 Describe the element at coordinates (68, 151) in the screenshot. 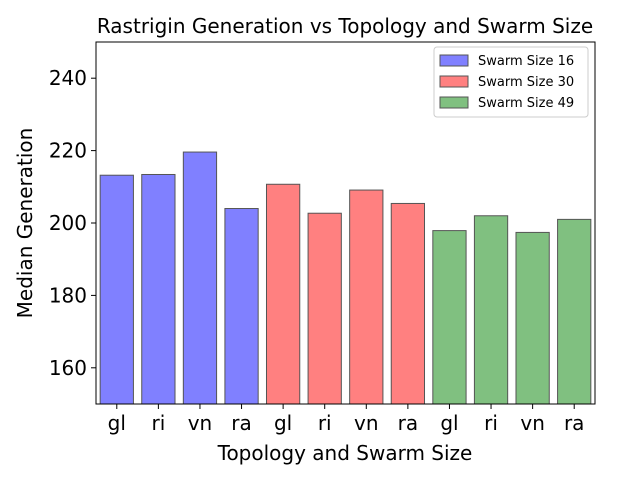

I see `y-tick-label: 220` at that location.